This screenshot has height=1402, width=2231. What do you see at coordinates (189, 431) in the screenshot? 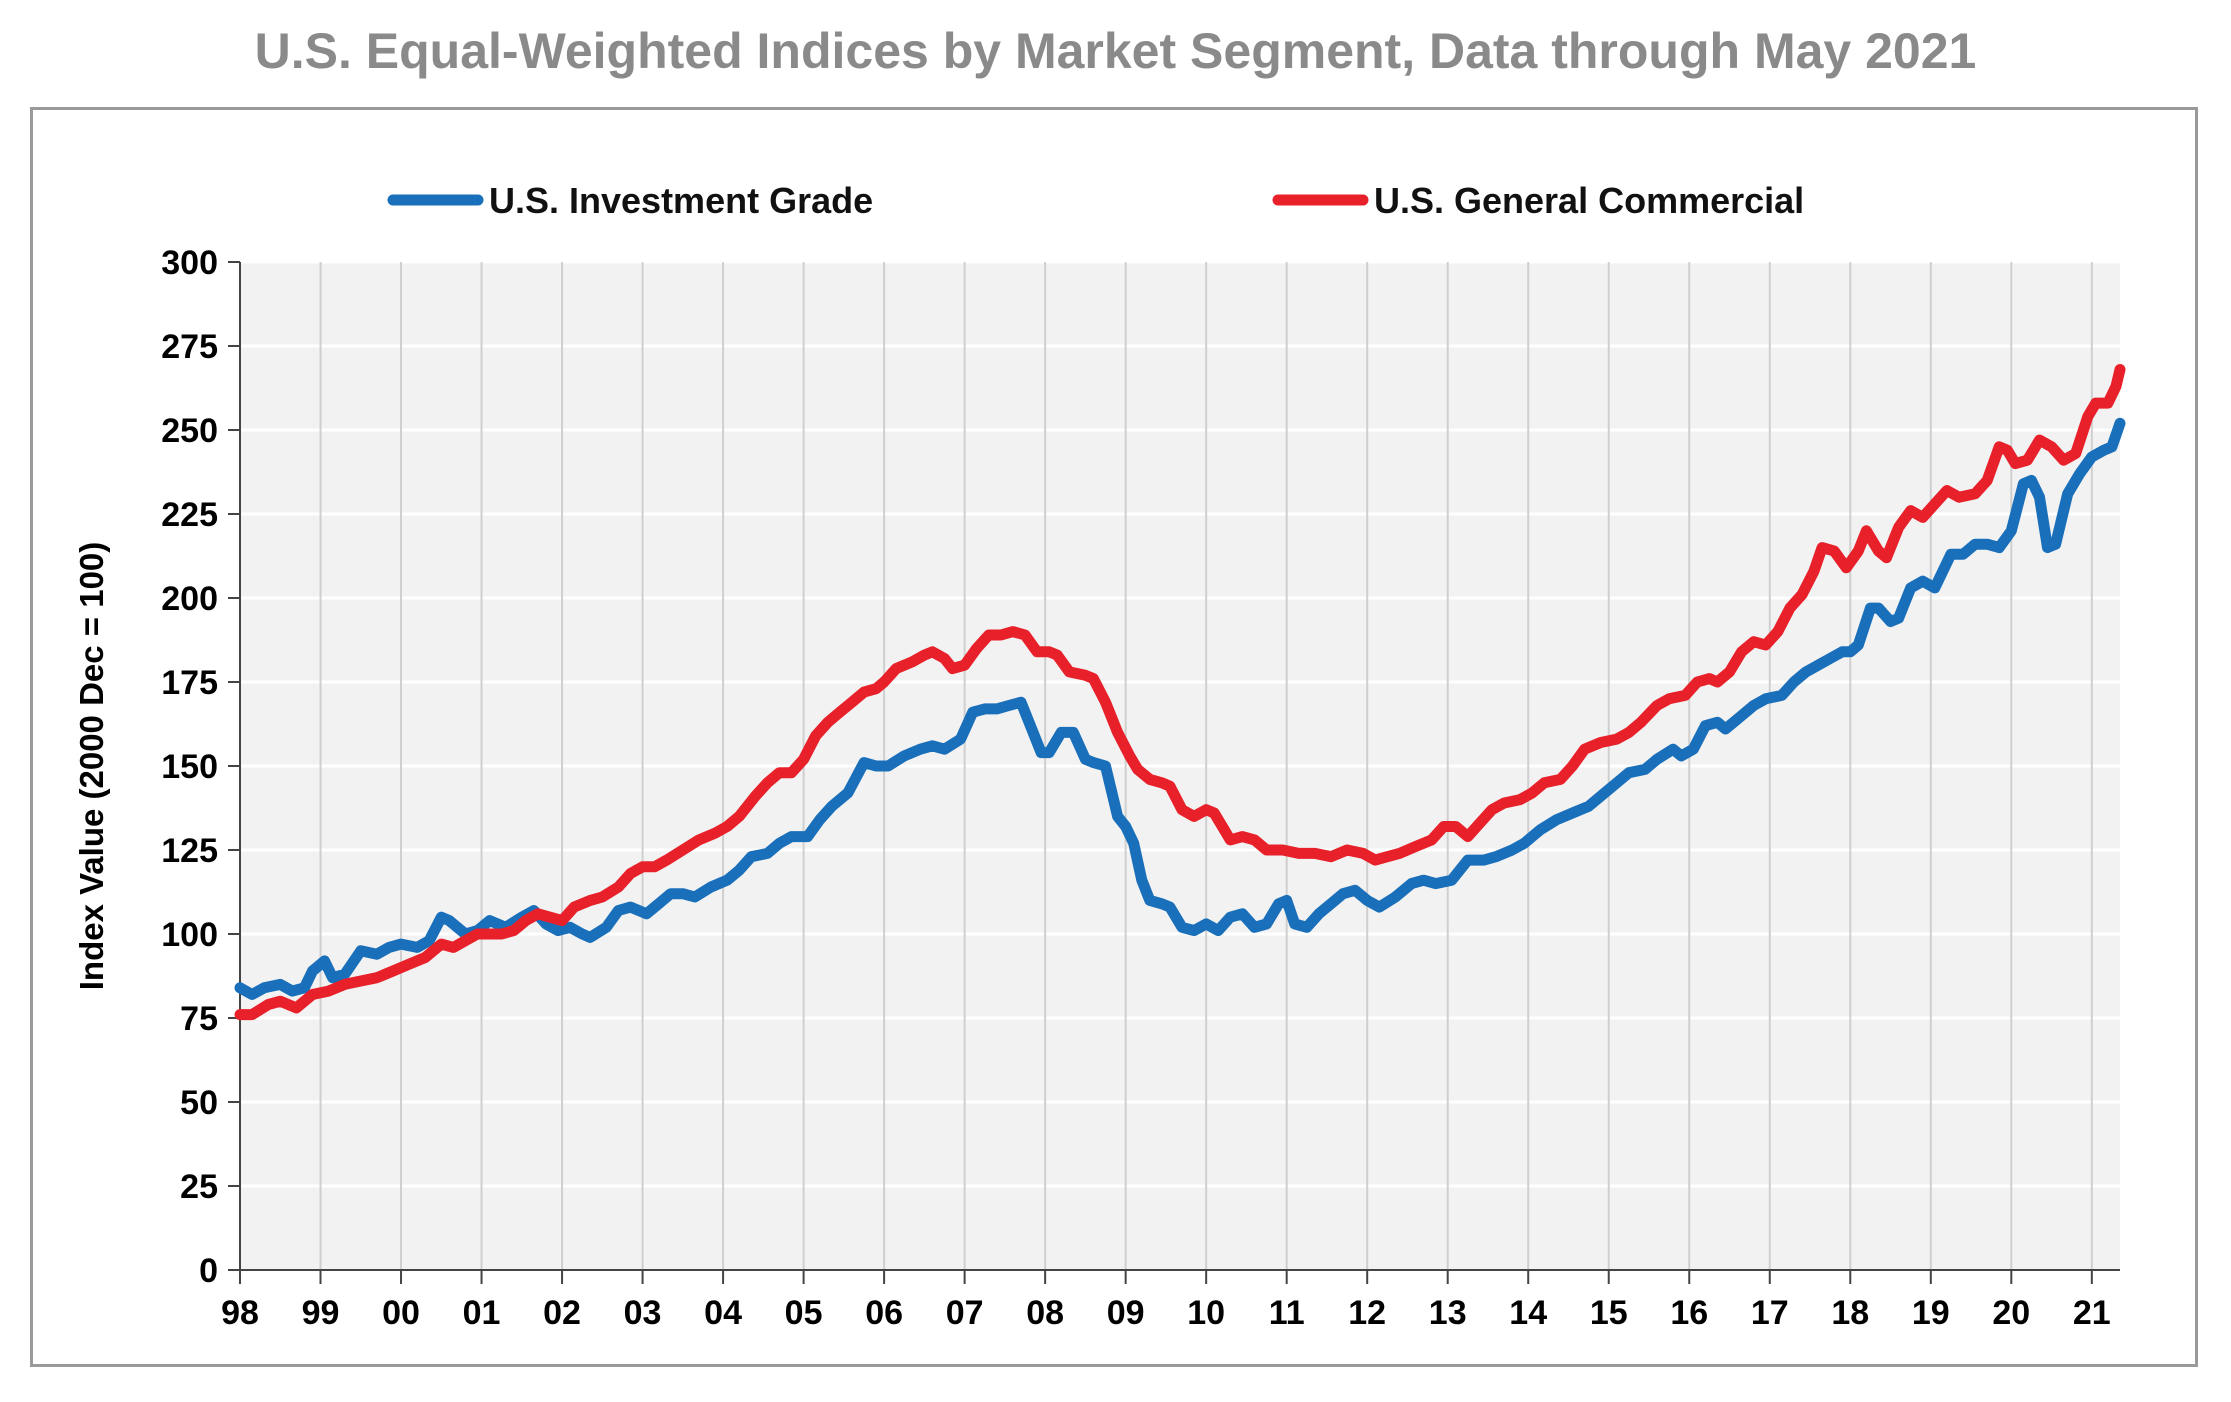
I see `y-tick-label: 250` at bounding box center [189, 431].